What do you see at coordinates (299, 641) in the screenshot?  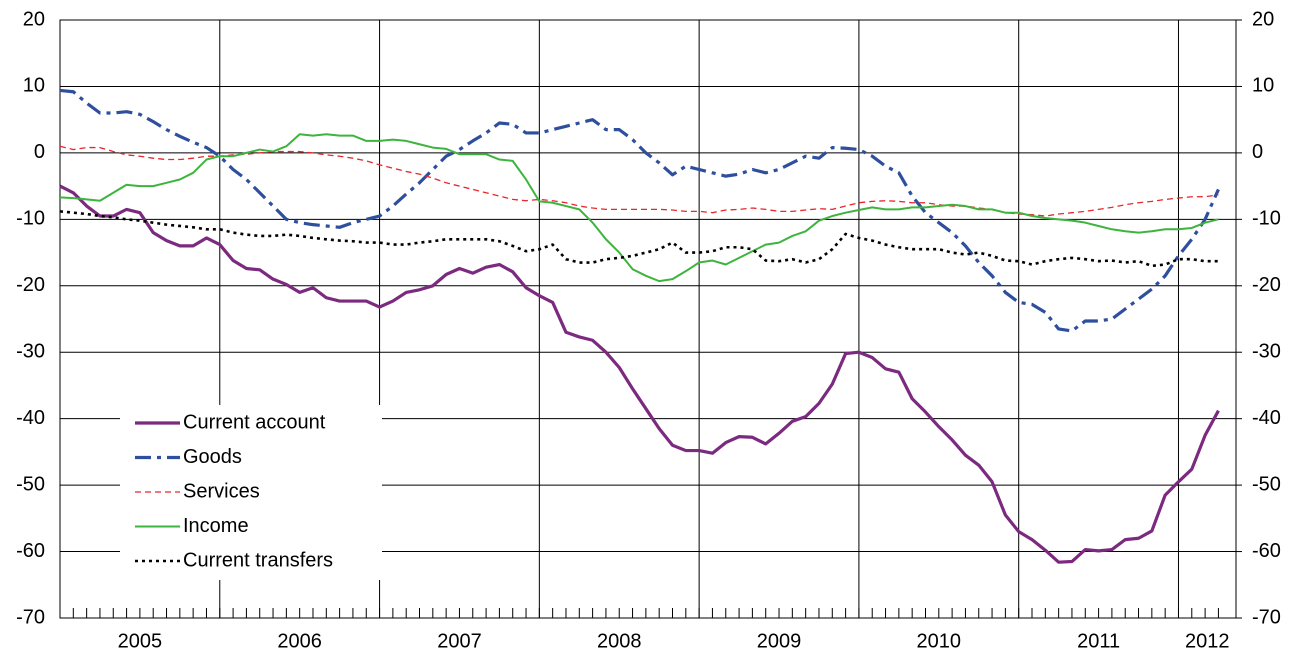 I see `x-tick-label: 2006` at bounding box center [299, 641].